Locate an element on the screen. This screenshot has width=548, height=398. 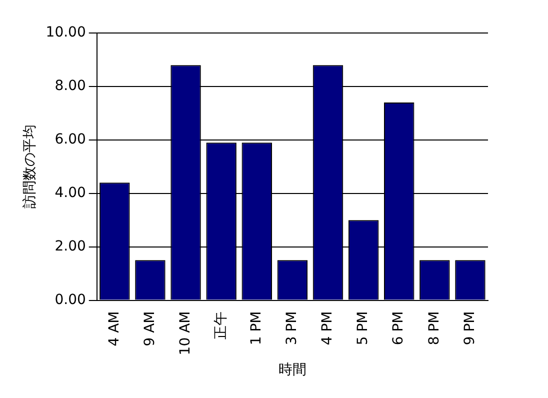
y-tick-label: 4.00 is located at coordinates (70, 193).